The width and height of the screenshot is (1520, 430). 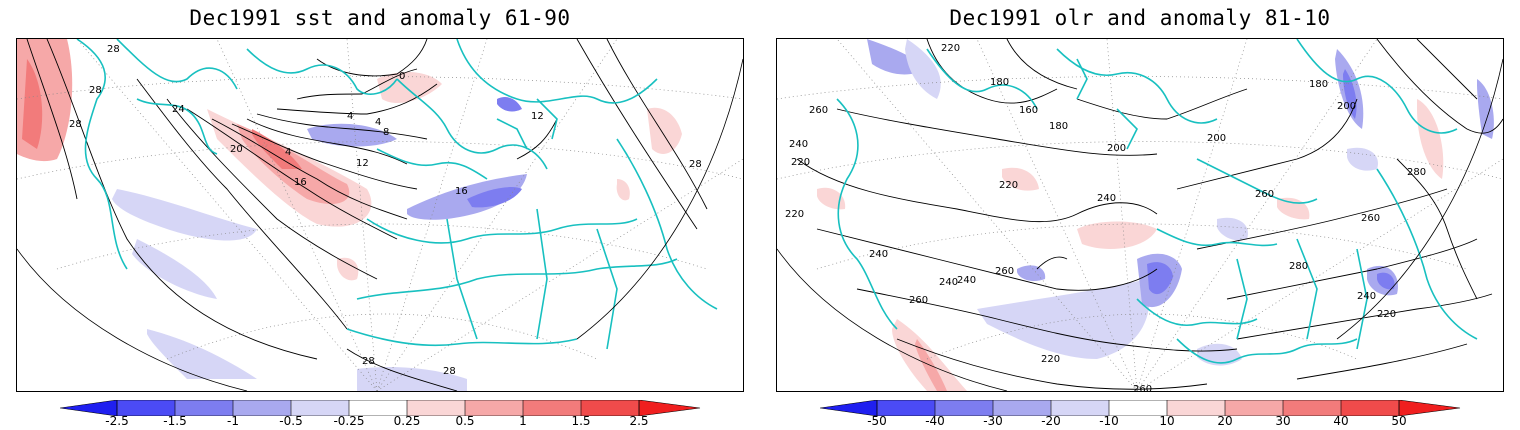 What do you see at coordinates (233, 421) in the screenshot?
I see `sst-colorbar-label: -1` at bounding box center [233, 421].